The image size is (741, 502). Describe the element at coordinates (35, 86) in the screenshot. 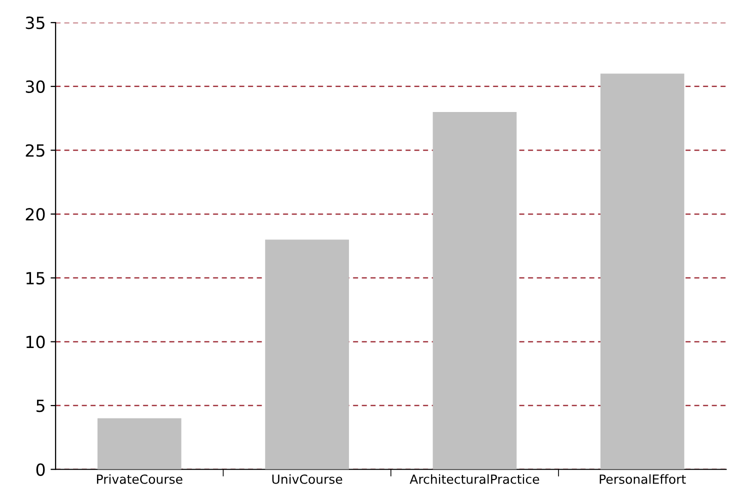

I see `y-tick-label: 30` at that location.